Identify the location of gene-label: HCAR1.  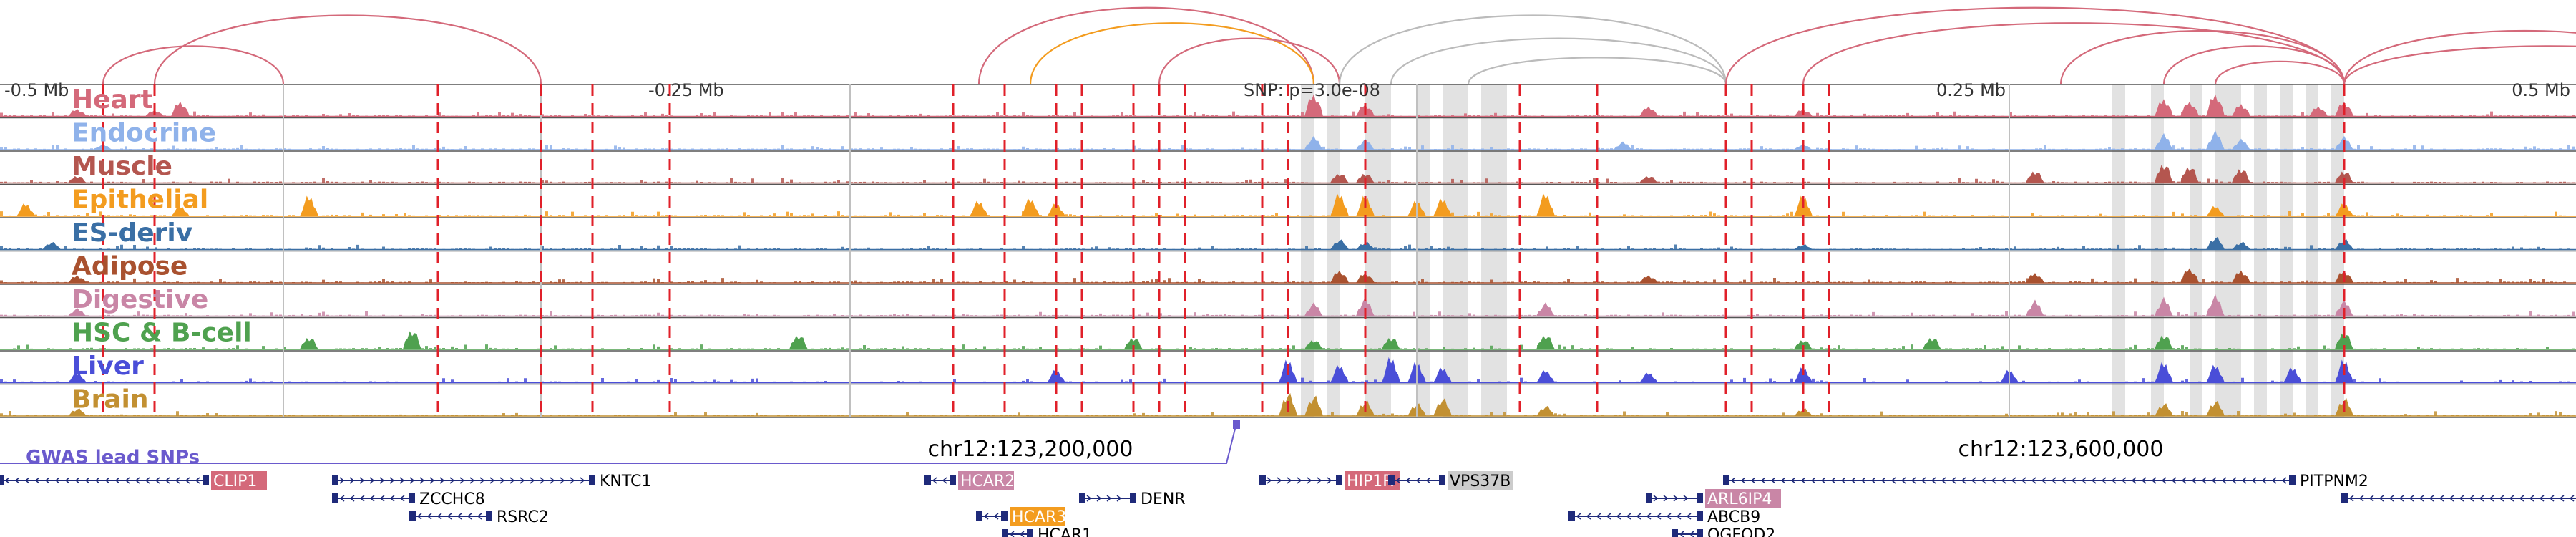
(1065, 531).